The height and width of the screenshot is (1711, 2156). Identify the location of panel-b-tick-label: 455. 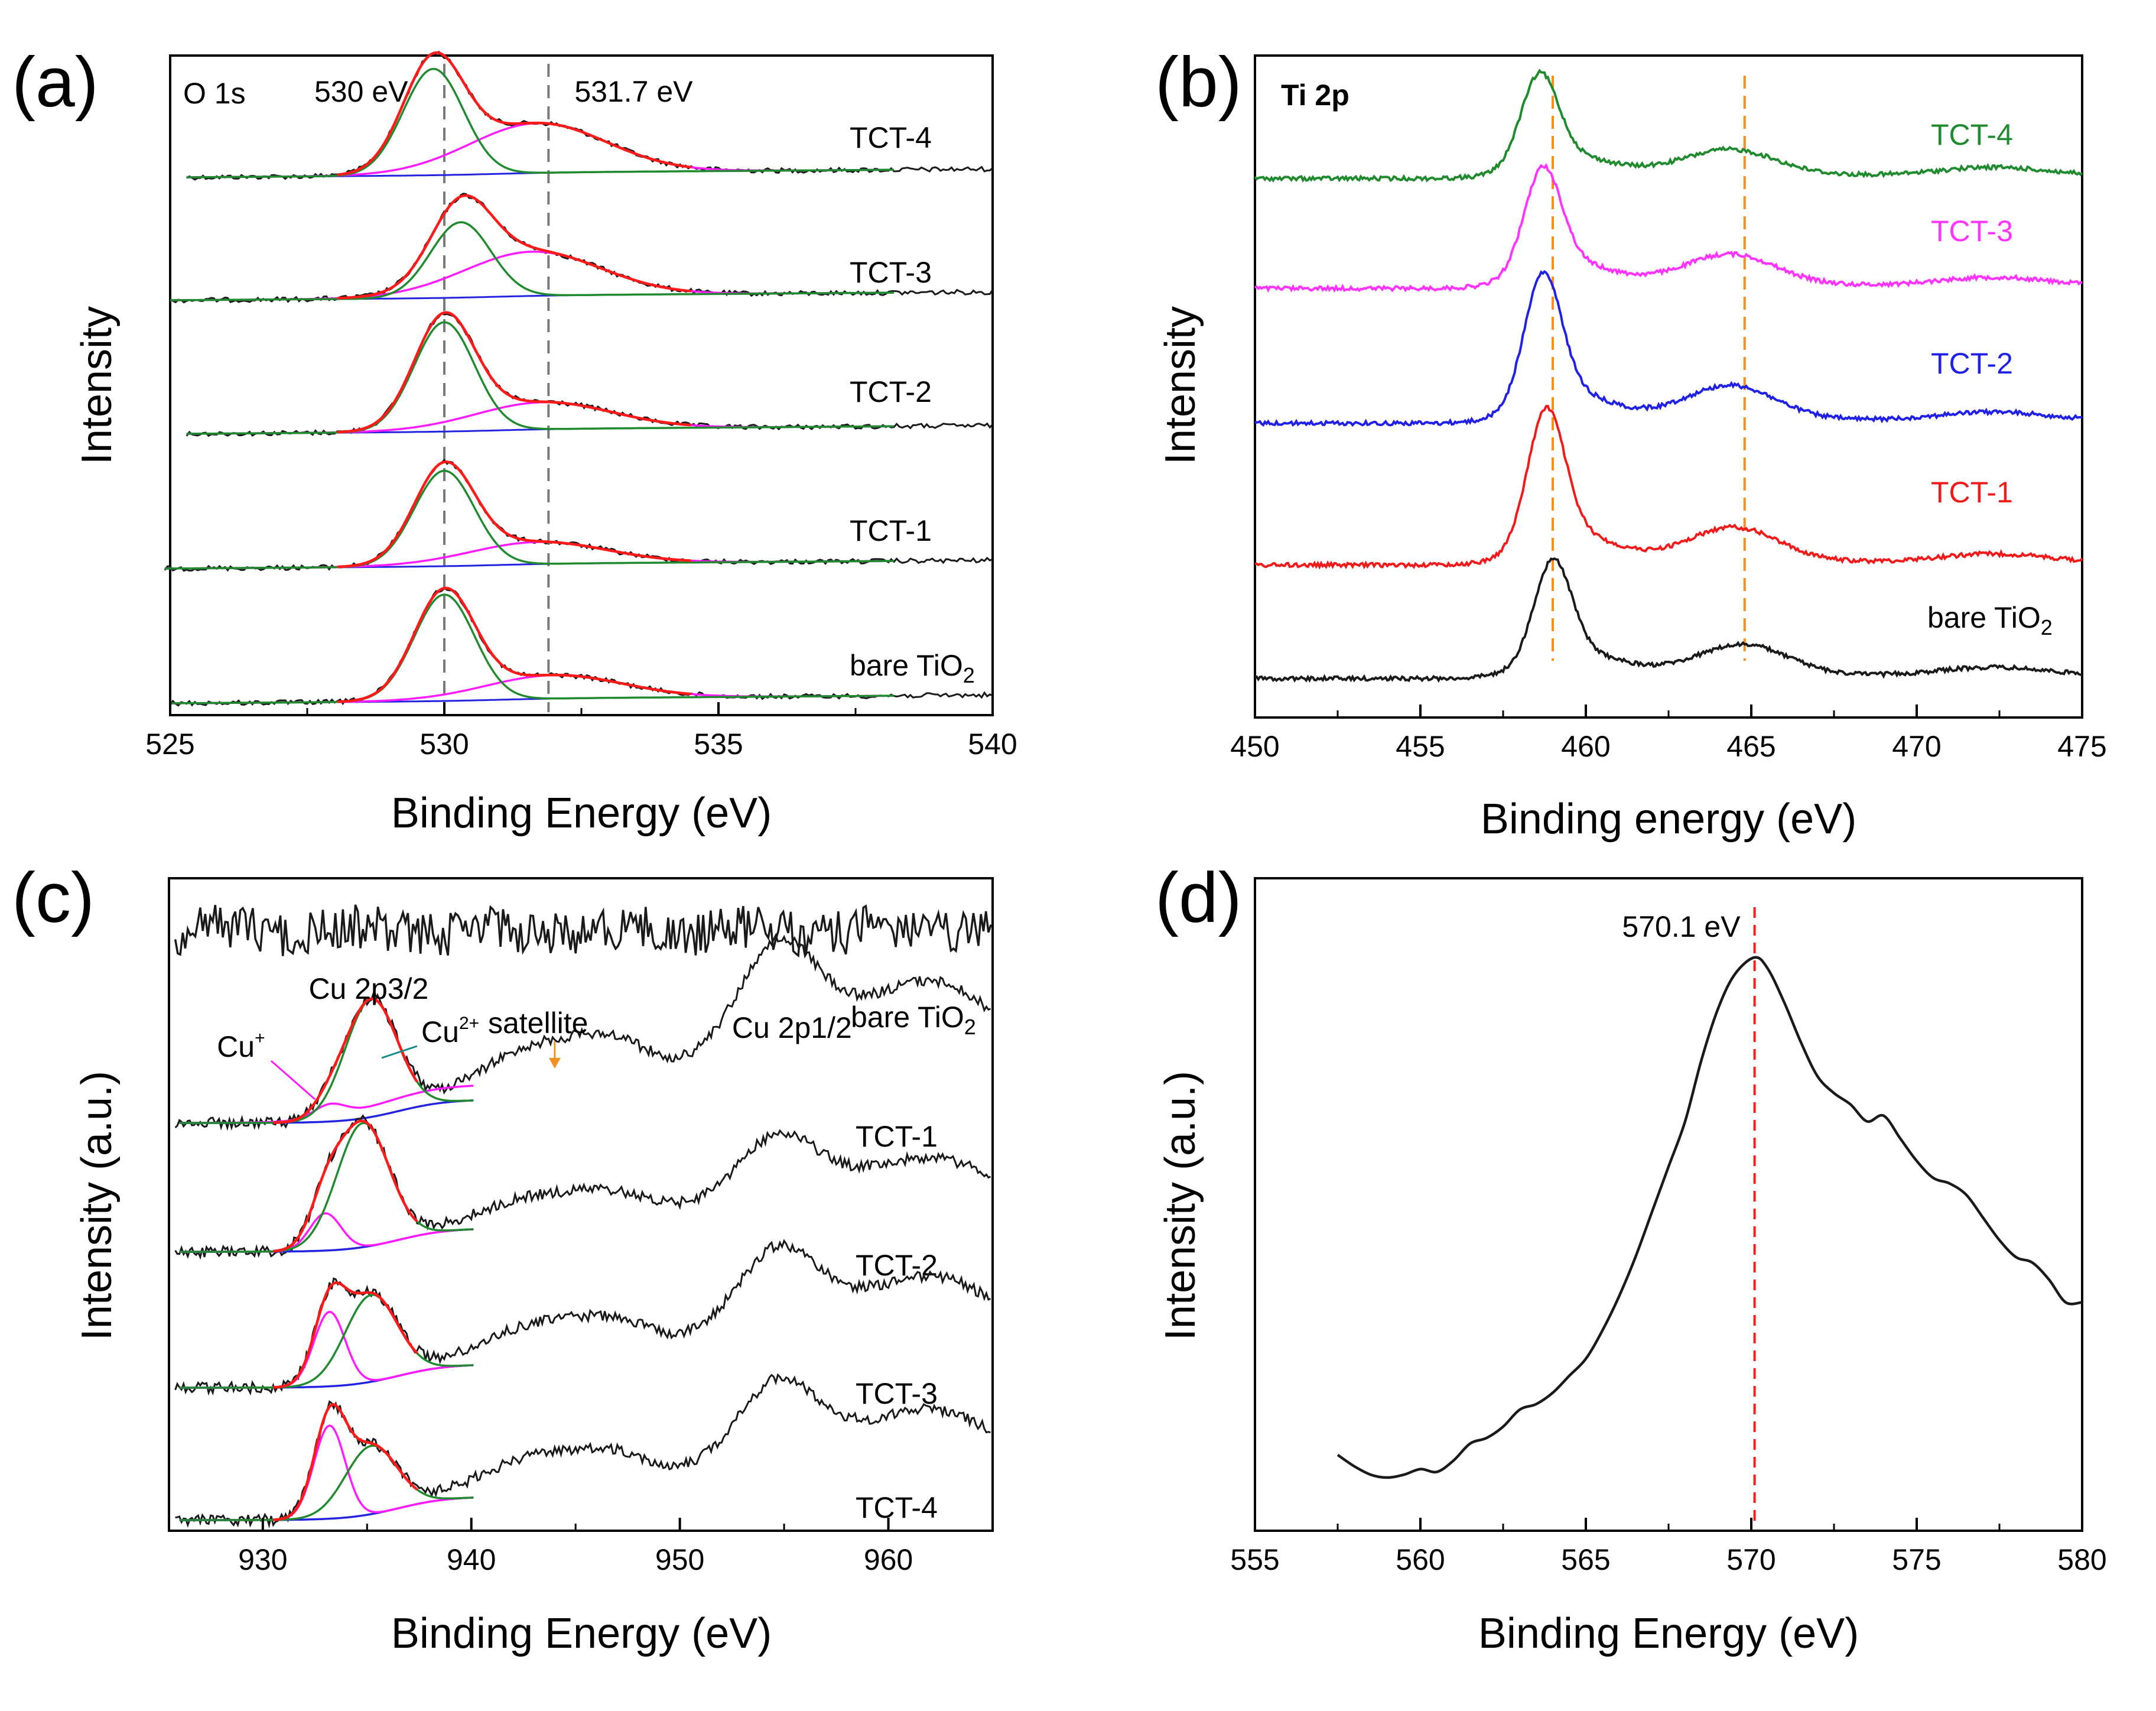
(1420, 746).